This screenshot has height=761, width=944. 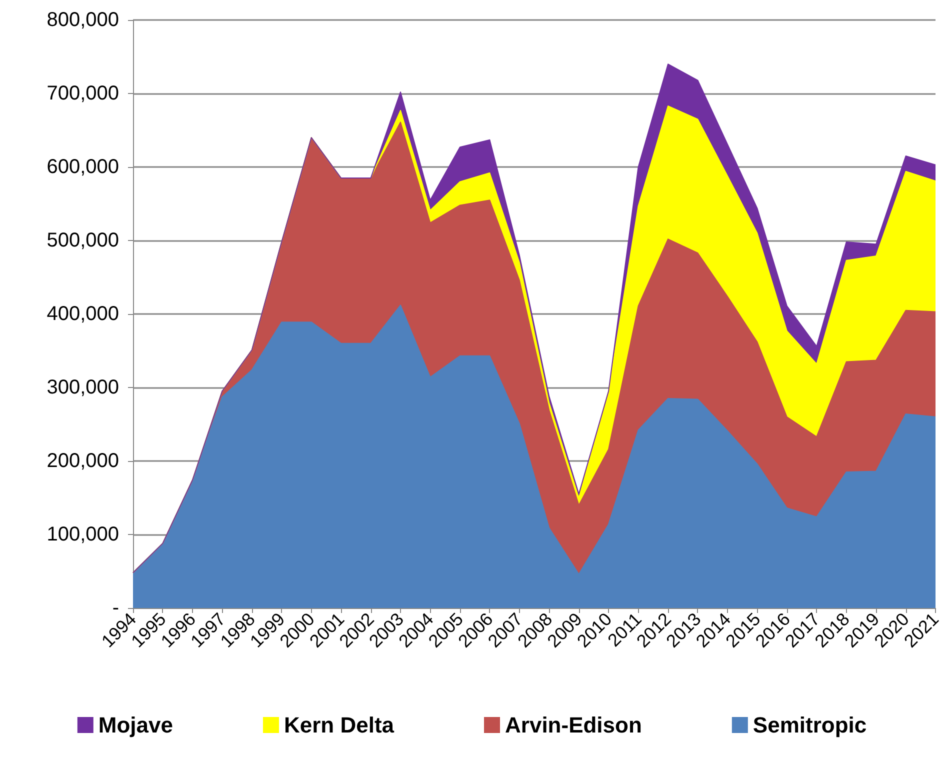 I want to click on y-tick-label: 200,000, so click(x=82, y=461).